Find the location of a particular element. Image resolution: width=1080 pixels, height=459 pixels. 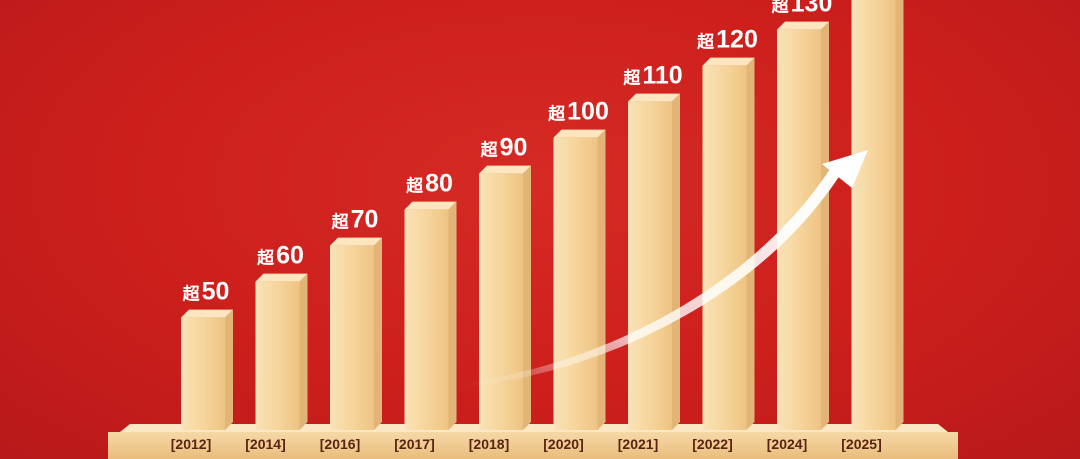

value-label: 超60 is located at coordinates (280, 256).